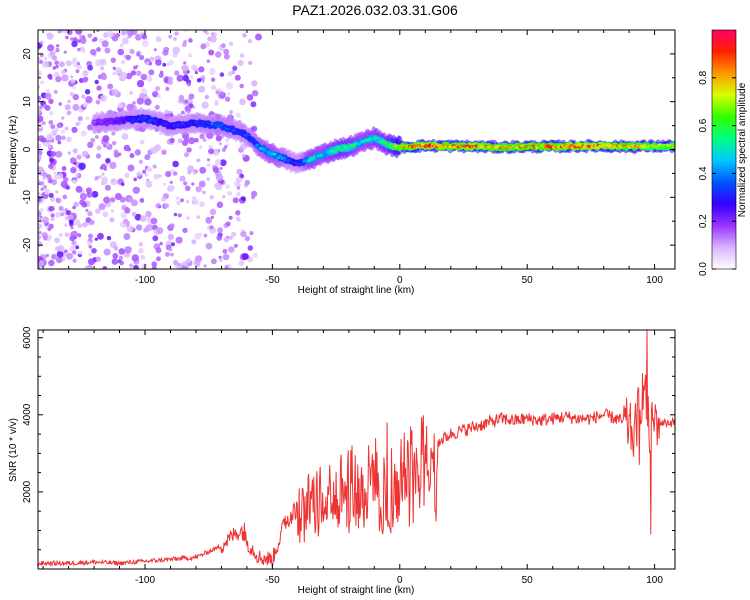  I want to click on colorbar-tick-label: 0.4, so click(703, 173).